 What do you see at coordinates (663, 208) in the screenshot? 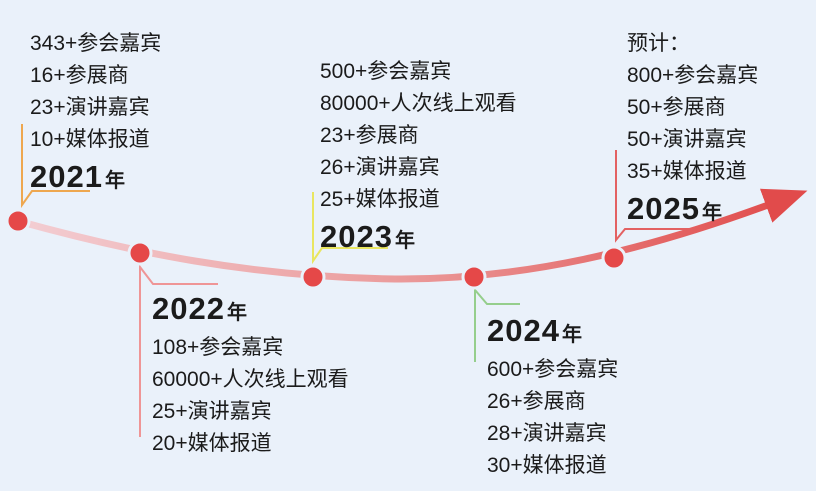
I see `year-number: 2025` at bounding box center [663, 208].